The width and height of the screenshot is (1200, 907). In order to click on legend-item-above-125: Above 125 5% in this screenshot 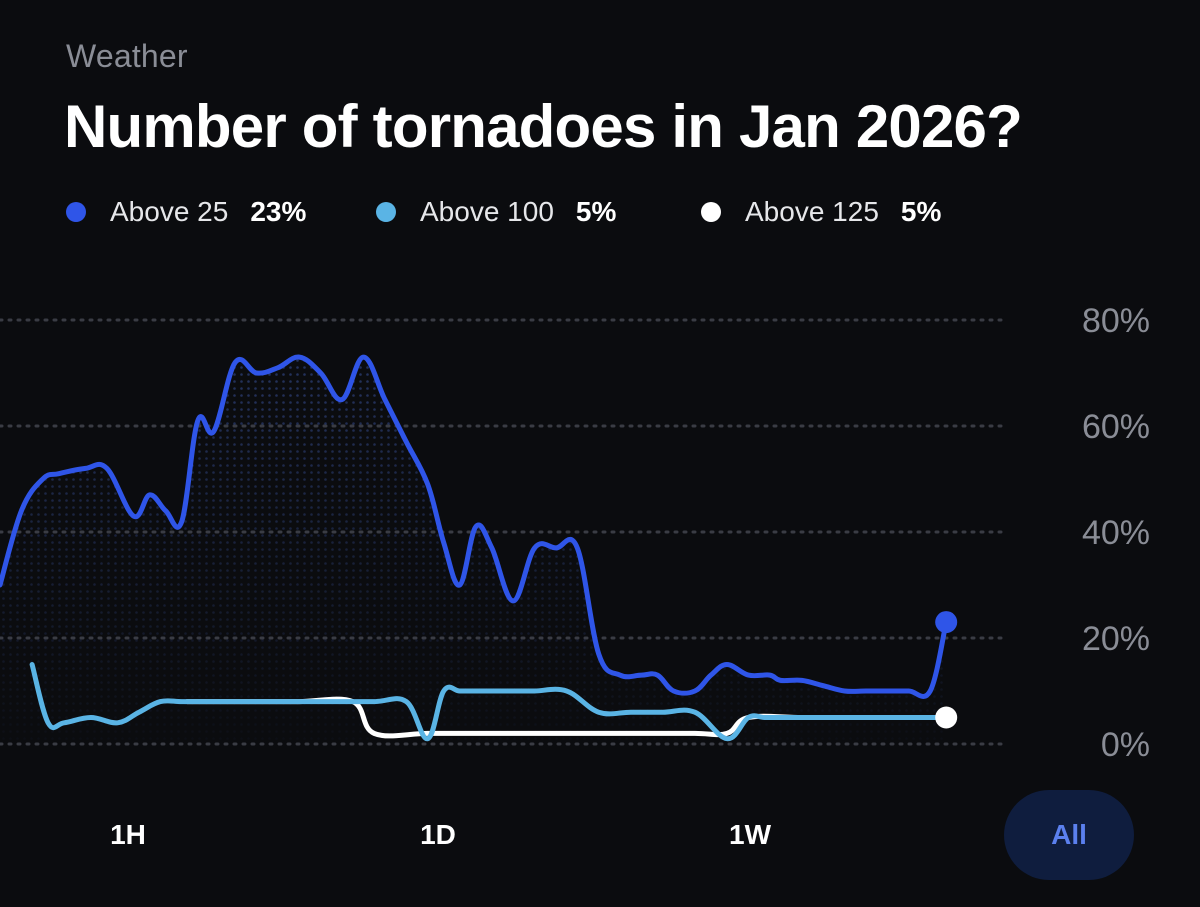, I will do `click(821, 212)`.